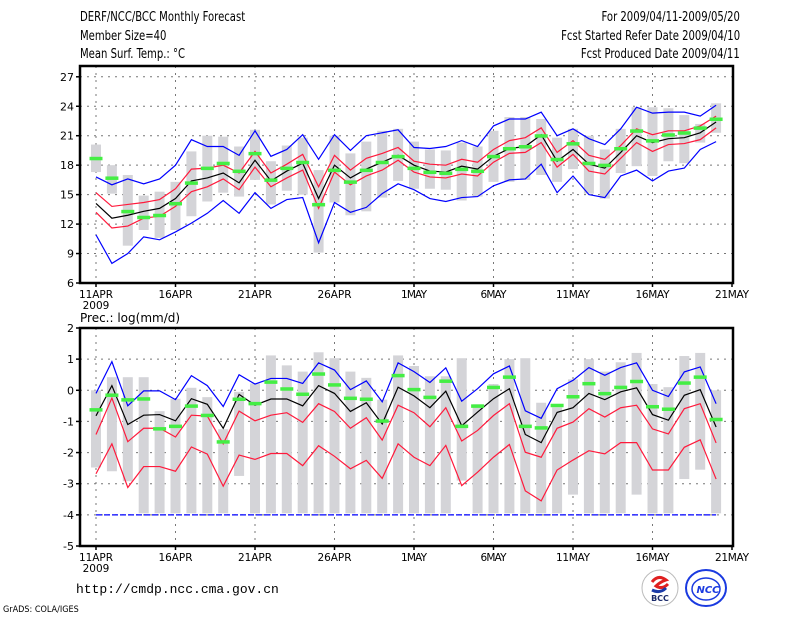 This screenshot has height=618, width=800. Describe the element at coordinates (68, 421) in the screenshot. I see `y-tick-label: -1` at that location.